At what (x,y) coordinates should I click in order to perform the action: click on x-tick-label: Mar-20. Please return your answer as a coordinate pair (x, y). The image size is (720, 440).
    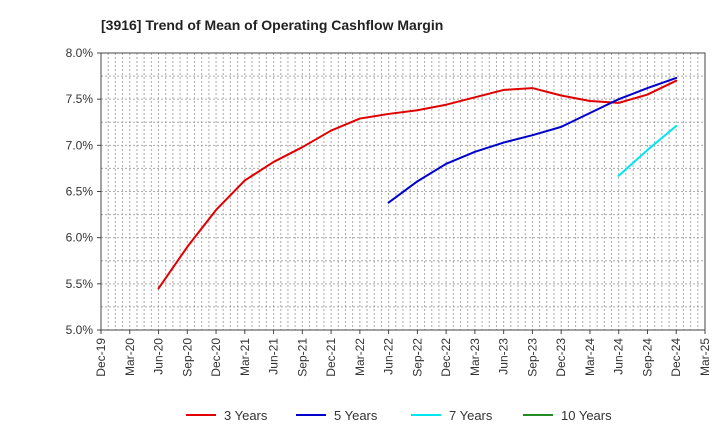
    Looking at the image, I should click on (130, 357).